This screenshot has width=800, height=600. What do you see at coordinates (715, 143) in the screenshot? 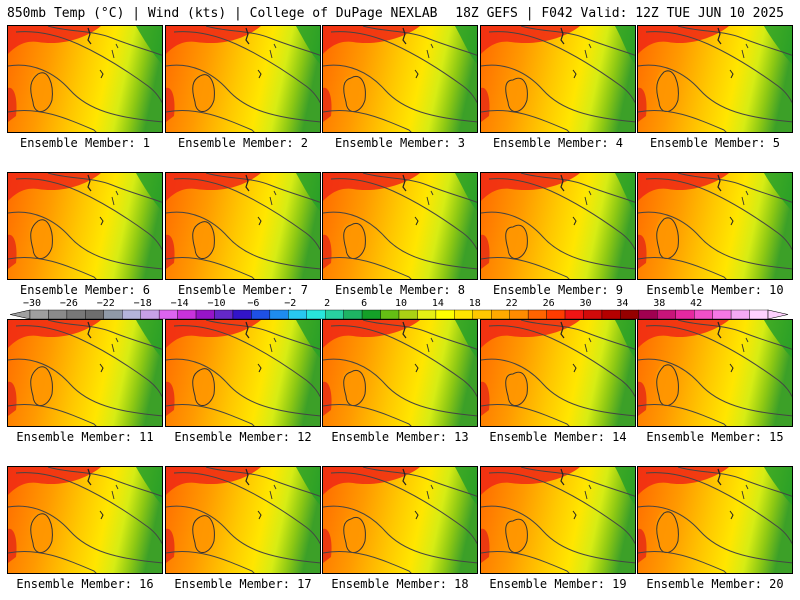
I see `member-5-label: Ensemble Member: 5` at bounding box center [715, 143].